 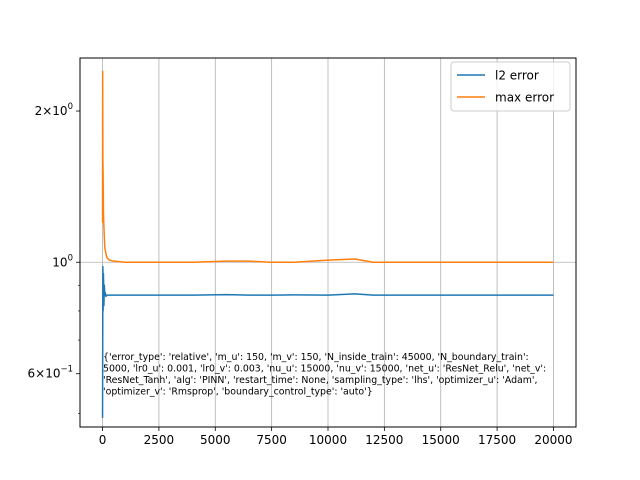 What do you see at coordinates (54, 110) in the screenshot?
I see `y-tick-label-0: 2×100` at bounding box center [54, 110].